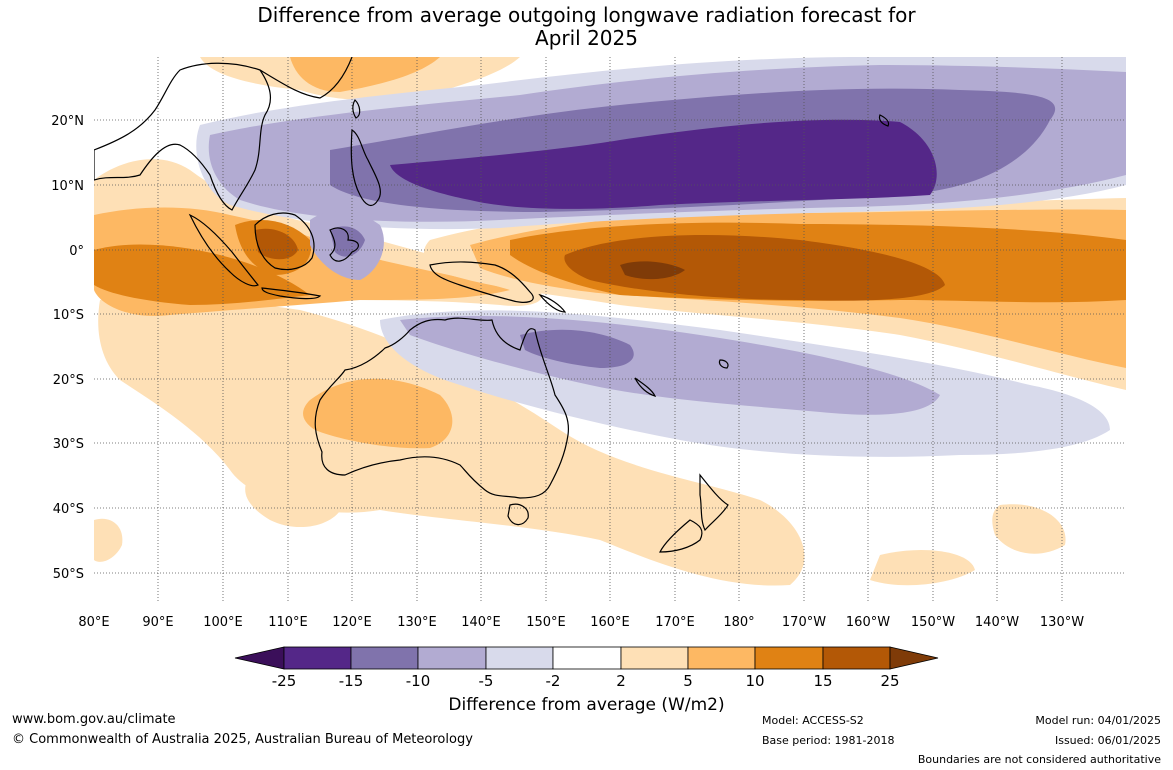  Describe the element at coordinates (157, 622) in the screenshot. I see `lon-label: 90°E` at that location.